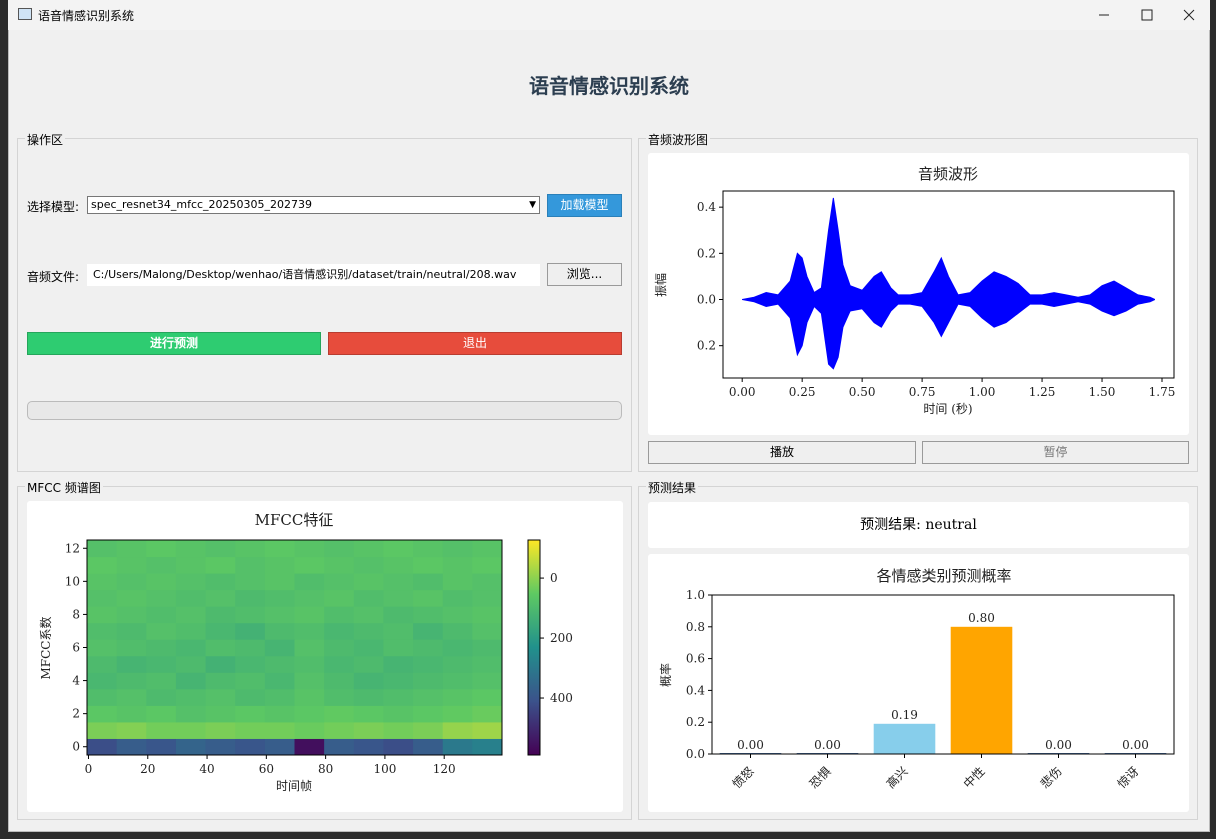  I want to click on model-value: spec_resnet34_mfcc_20250305_202739, so click(202, 204).